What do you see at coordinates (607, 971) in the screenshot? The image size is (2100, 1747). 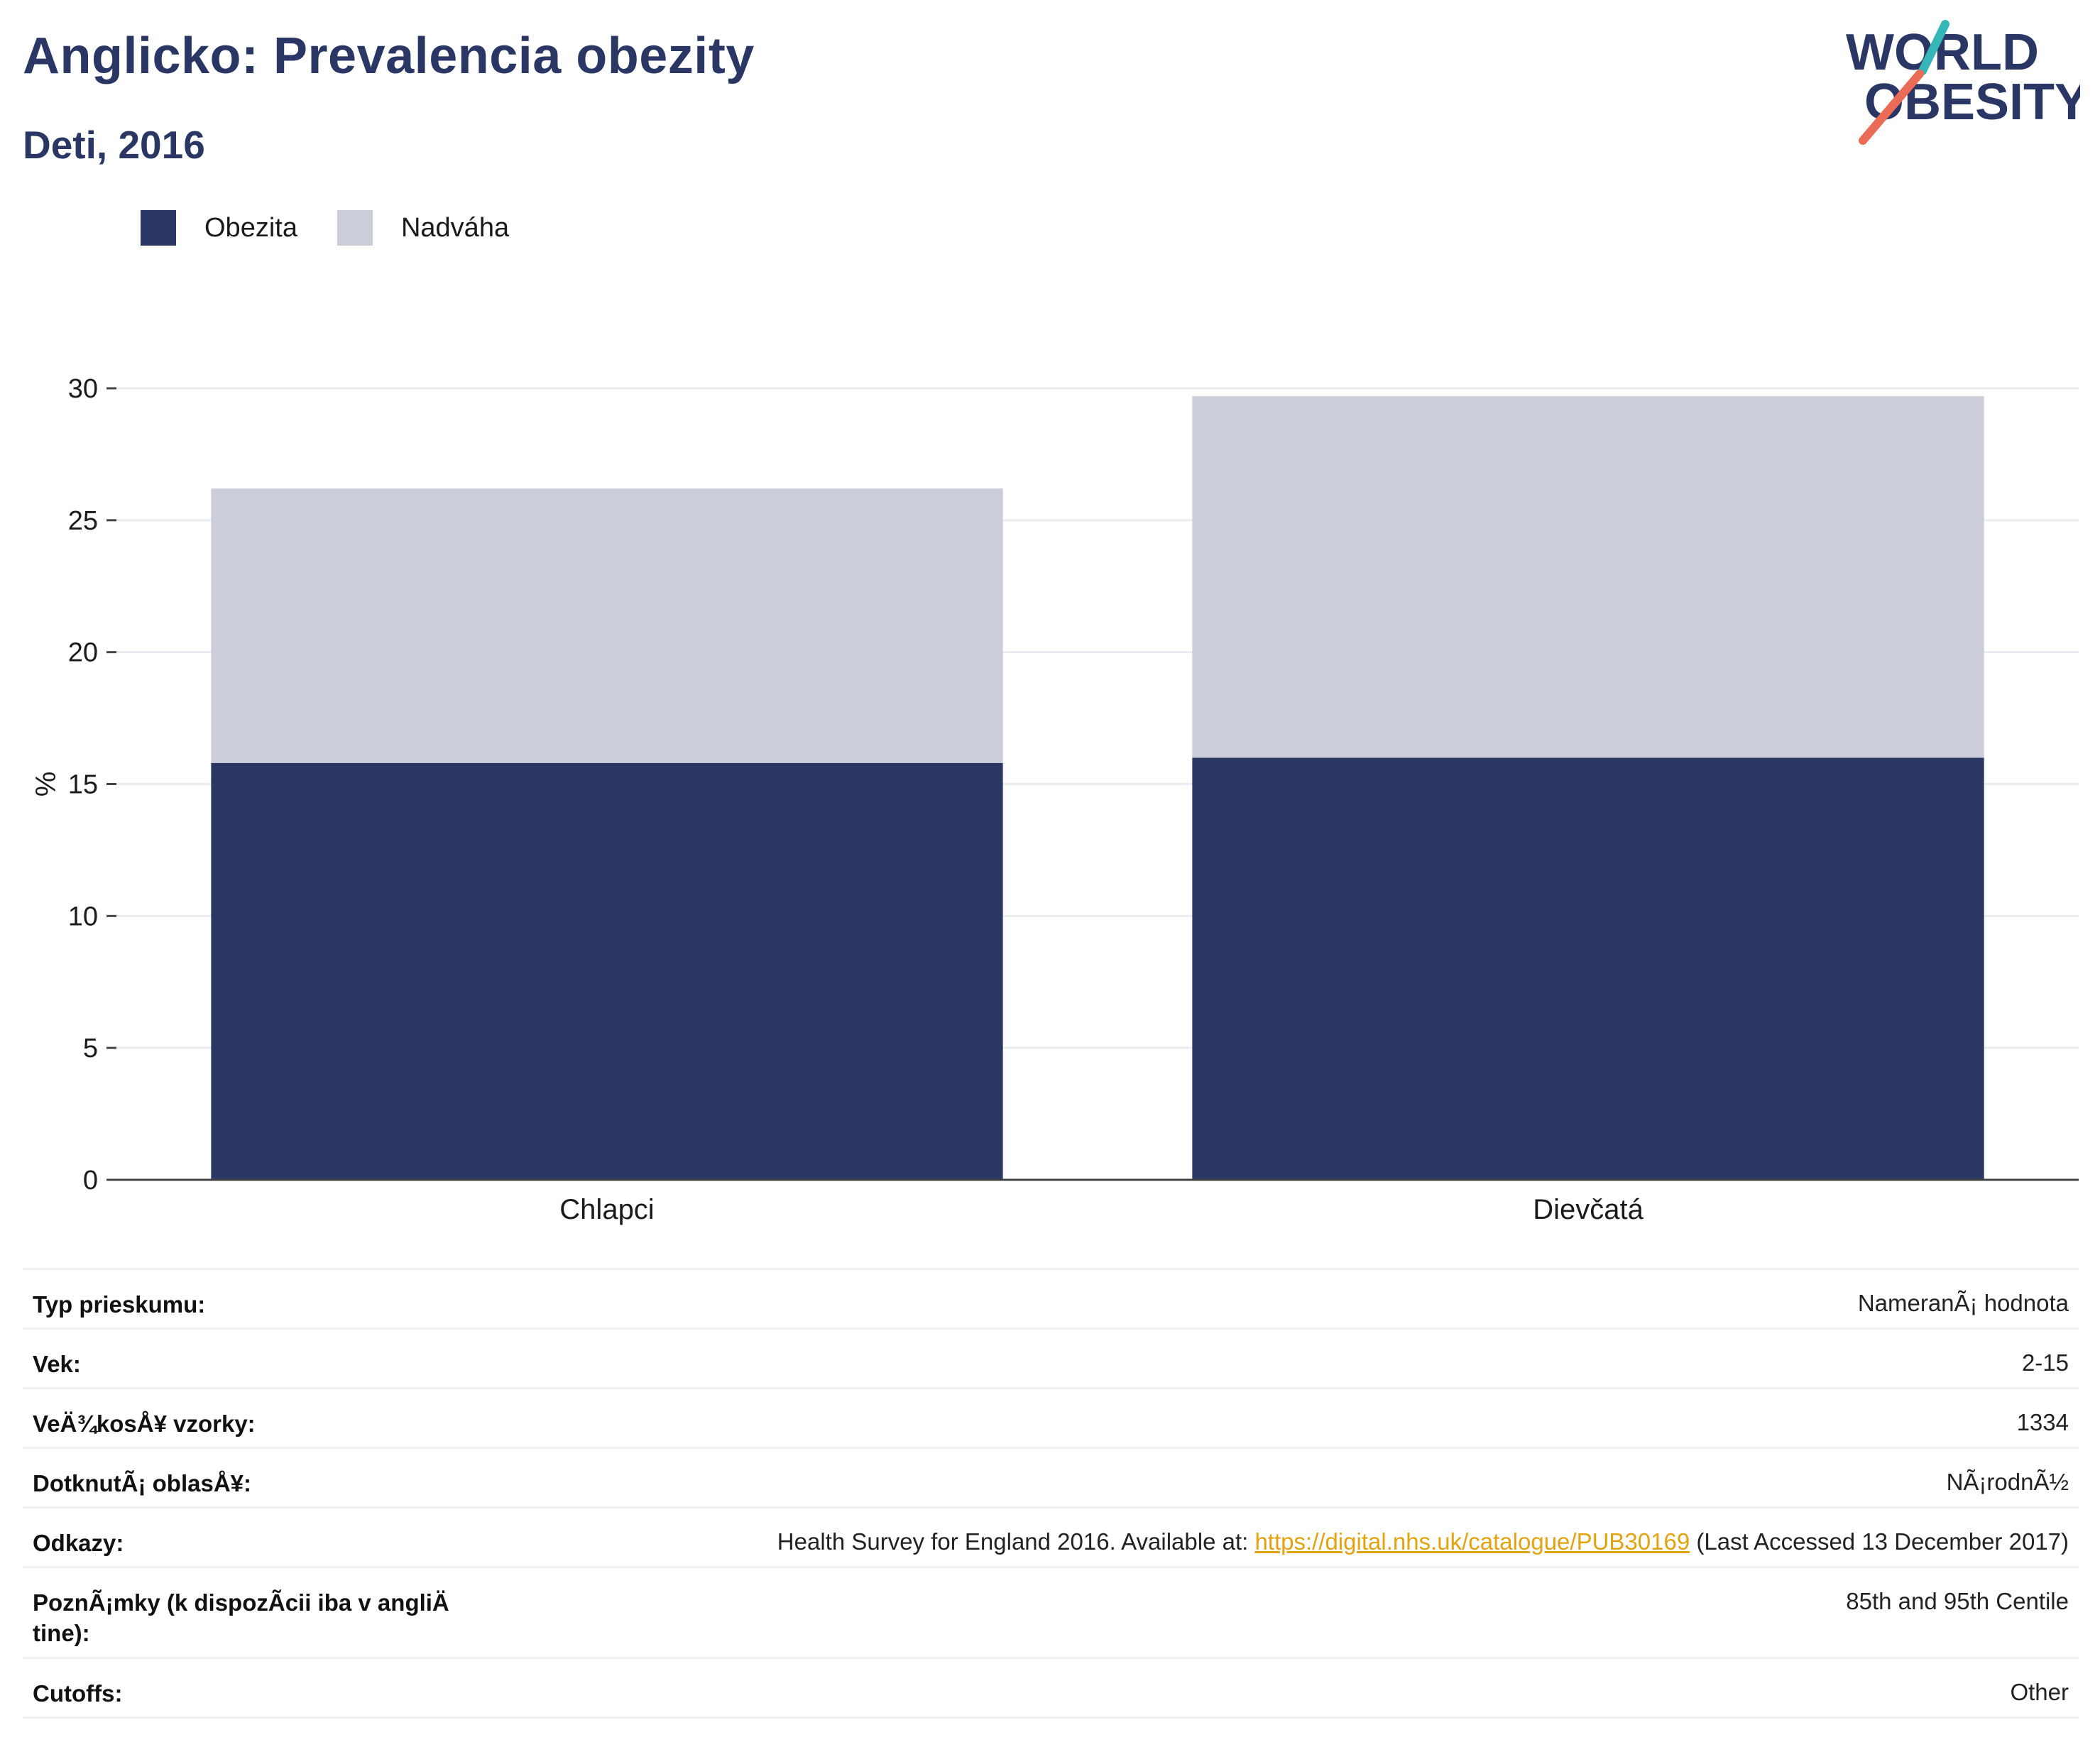 I see `bar-chlapci-obezita` at bounding box center [607, 971].